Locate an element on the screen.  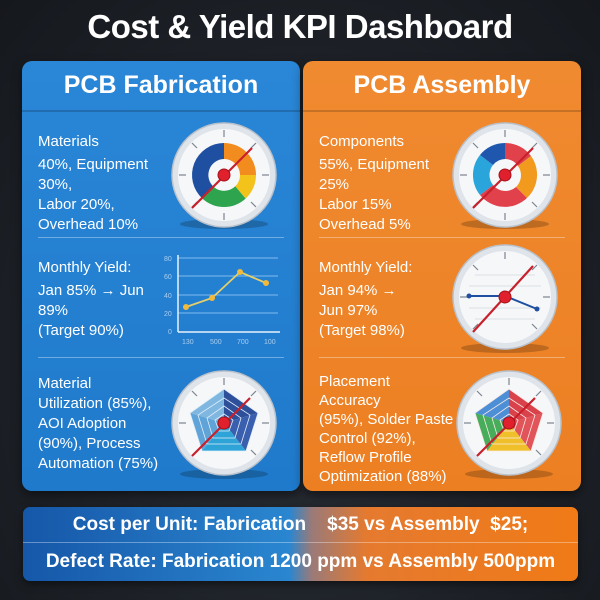
svg-text: 40 is located at coordinates (168, 296).